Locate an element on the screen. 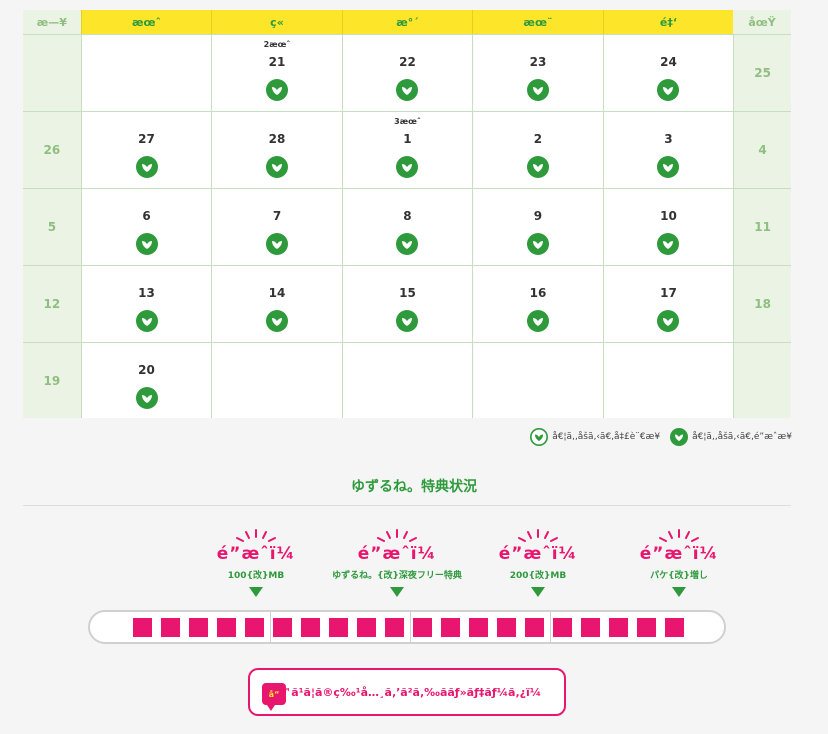 This screenshot has height=734, width=828. calendar-day-cell: 24 is located at coordinates (668, 73).